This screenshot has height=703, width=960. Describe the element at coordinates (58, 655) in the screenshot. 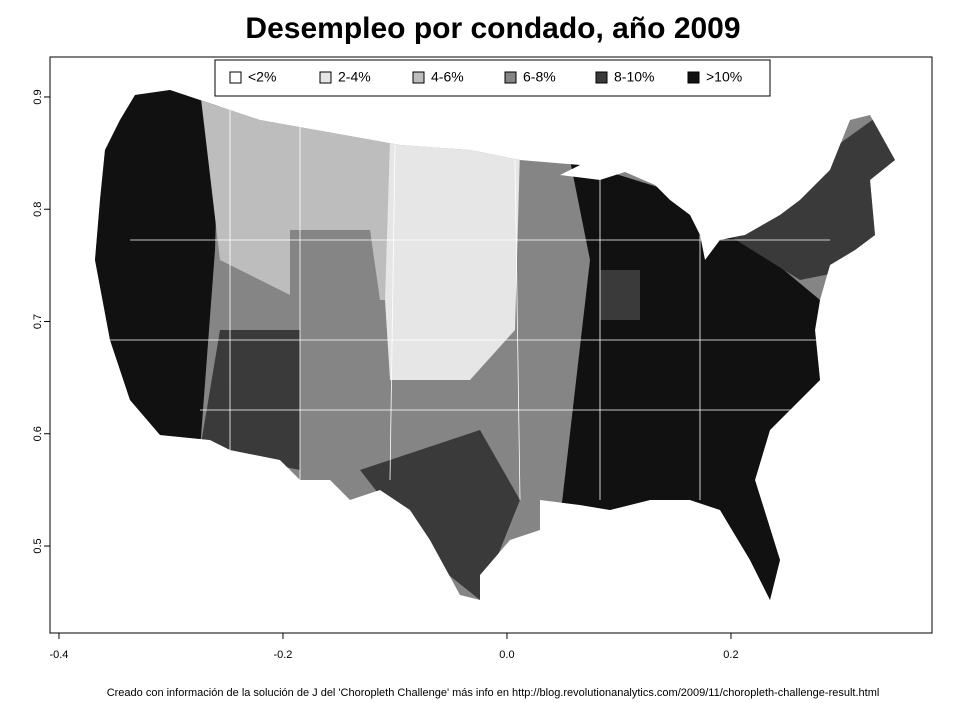

I see `x-tick-label: -0.4` at that location.